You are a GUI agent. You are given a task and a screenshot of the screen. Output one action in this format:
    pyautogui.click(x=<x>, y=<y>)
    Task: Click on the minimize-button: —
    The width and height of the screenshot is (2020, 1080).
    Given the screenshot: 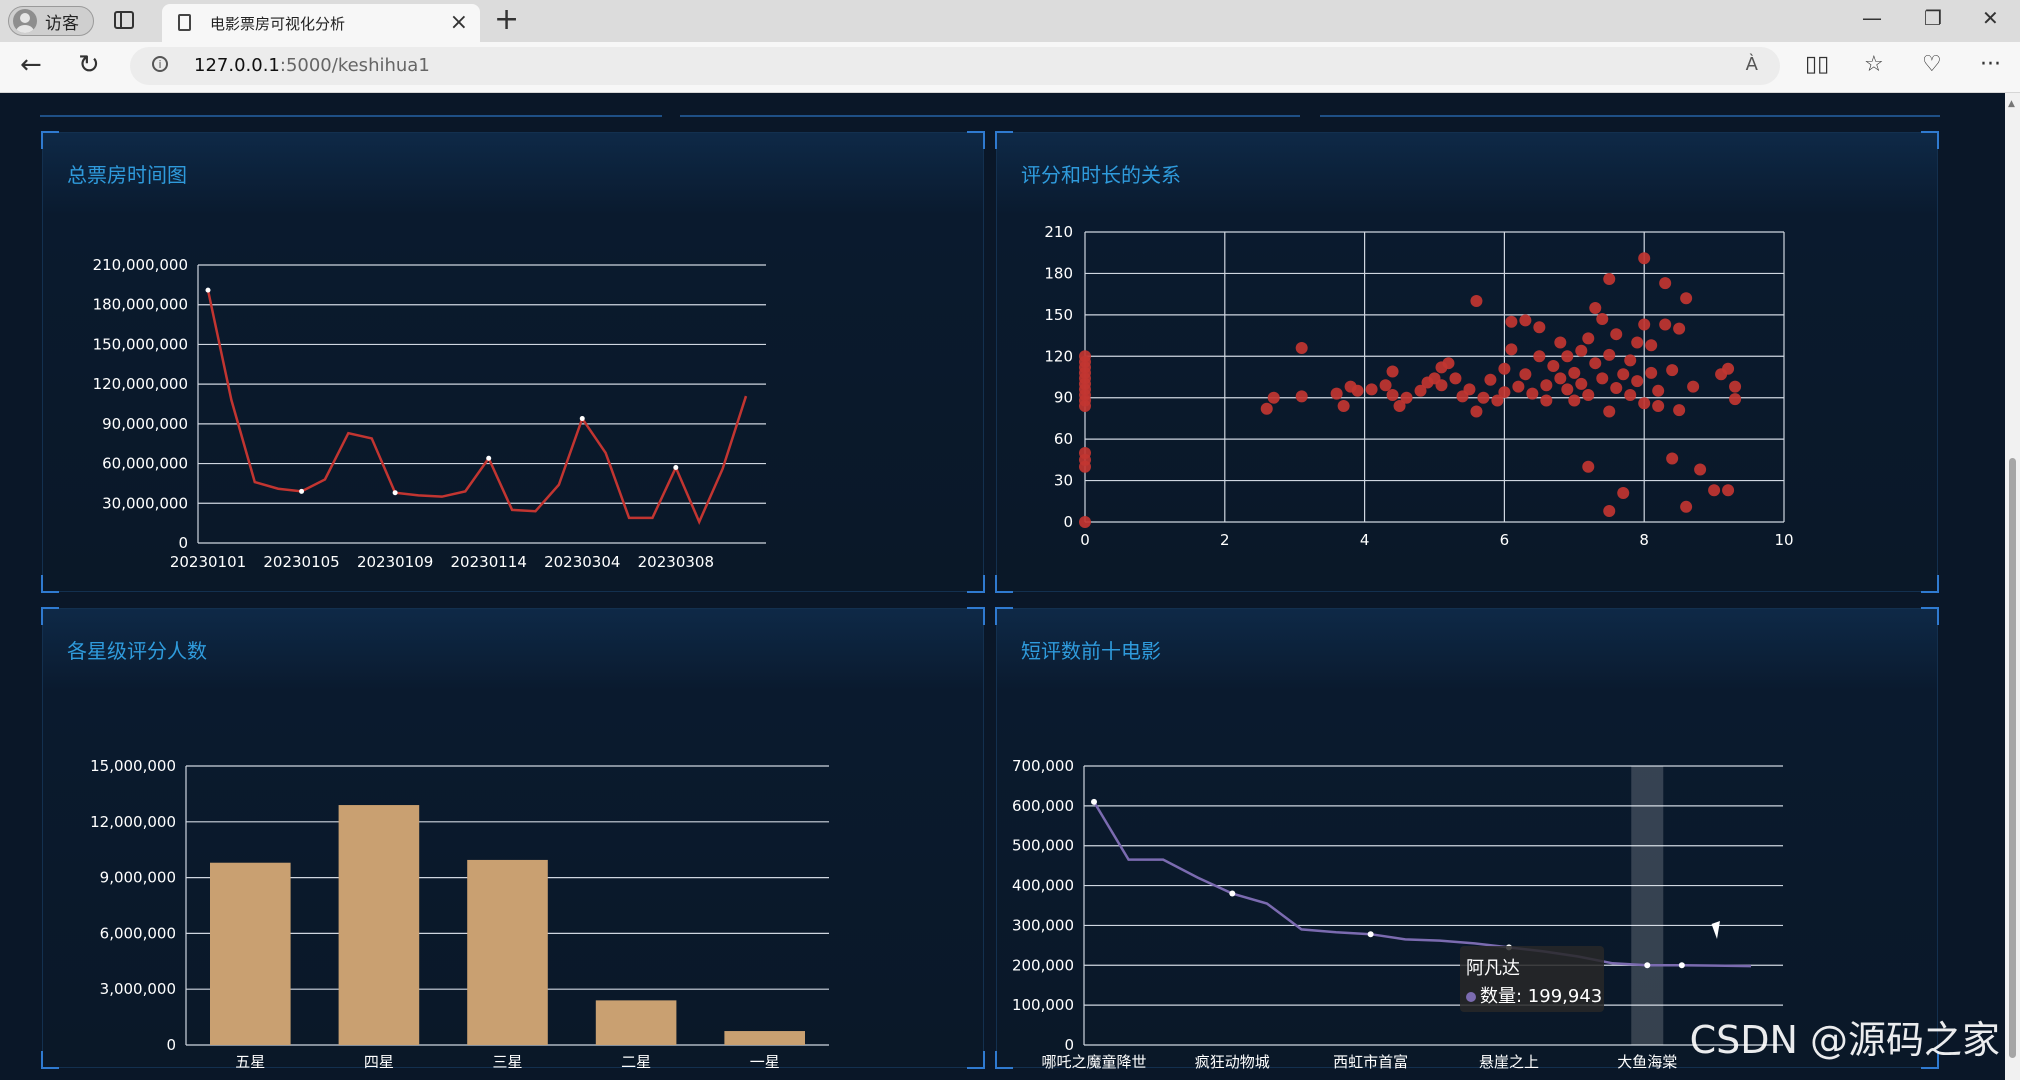 What is the action you would take?
    pyautogui.click(x=1872, y=18)
    